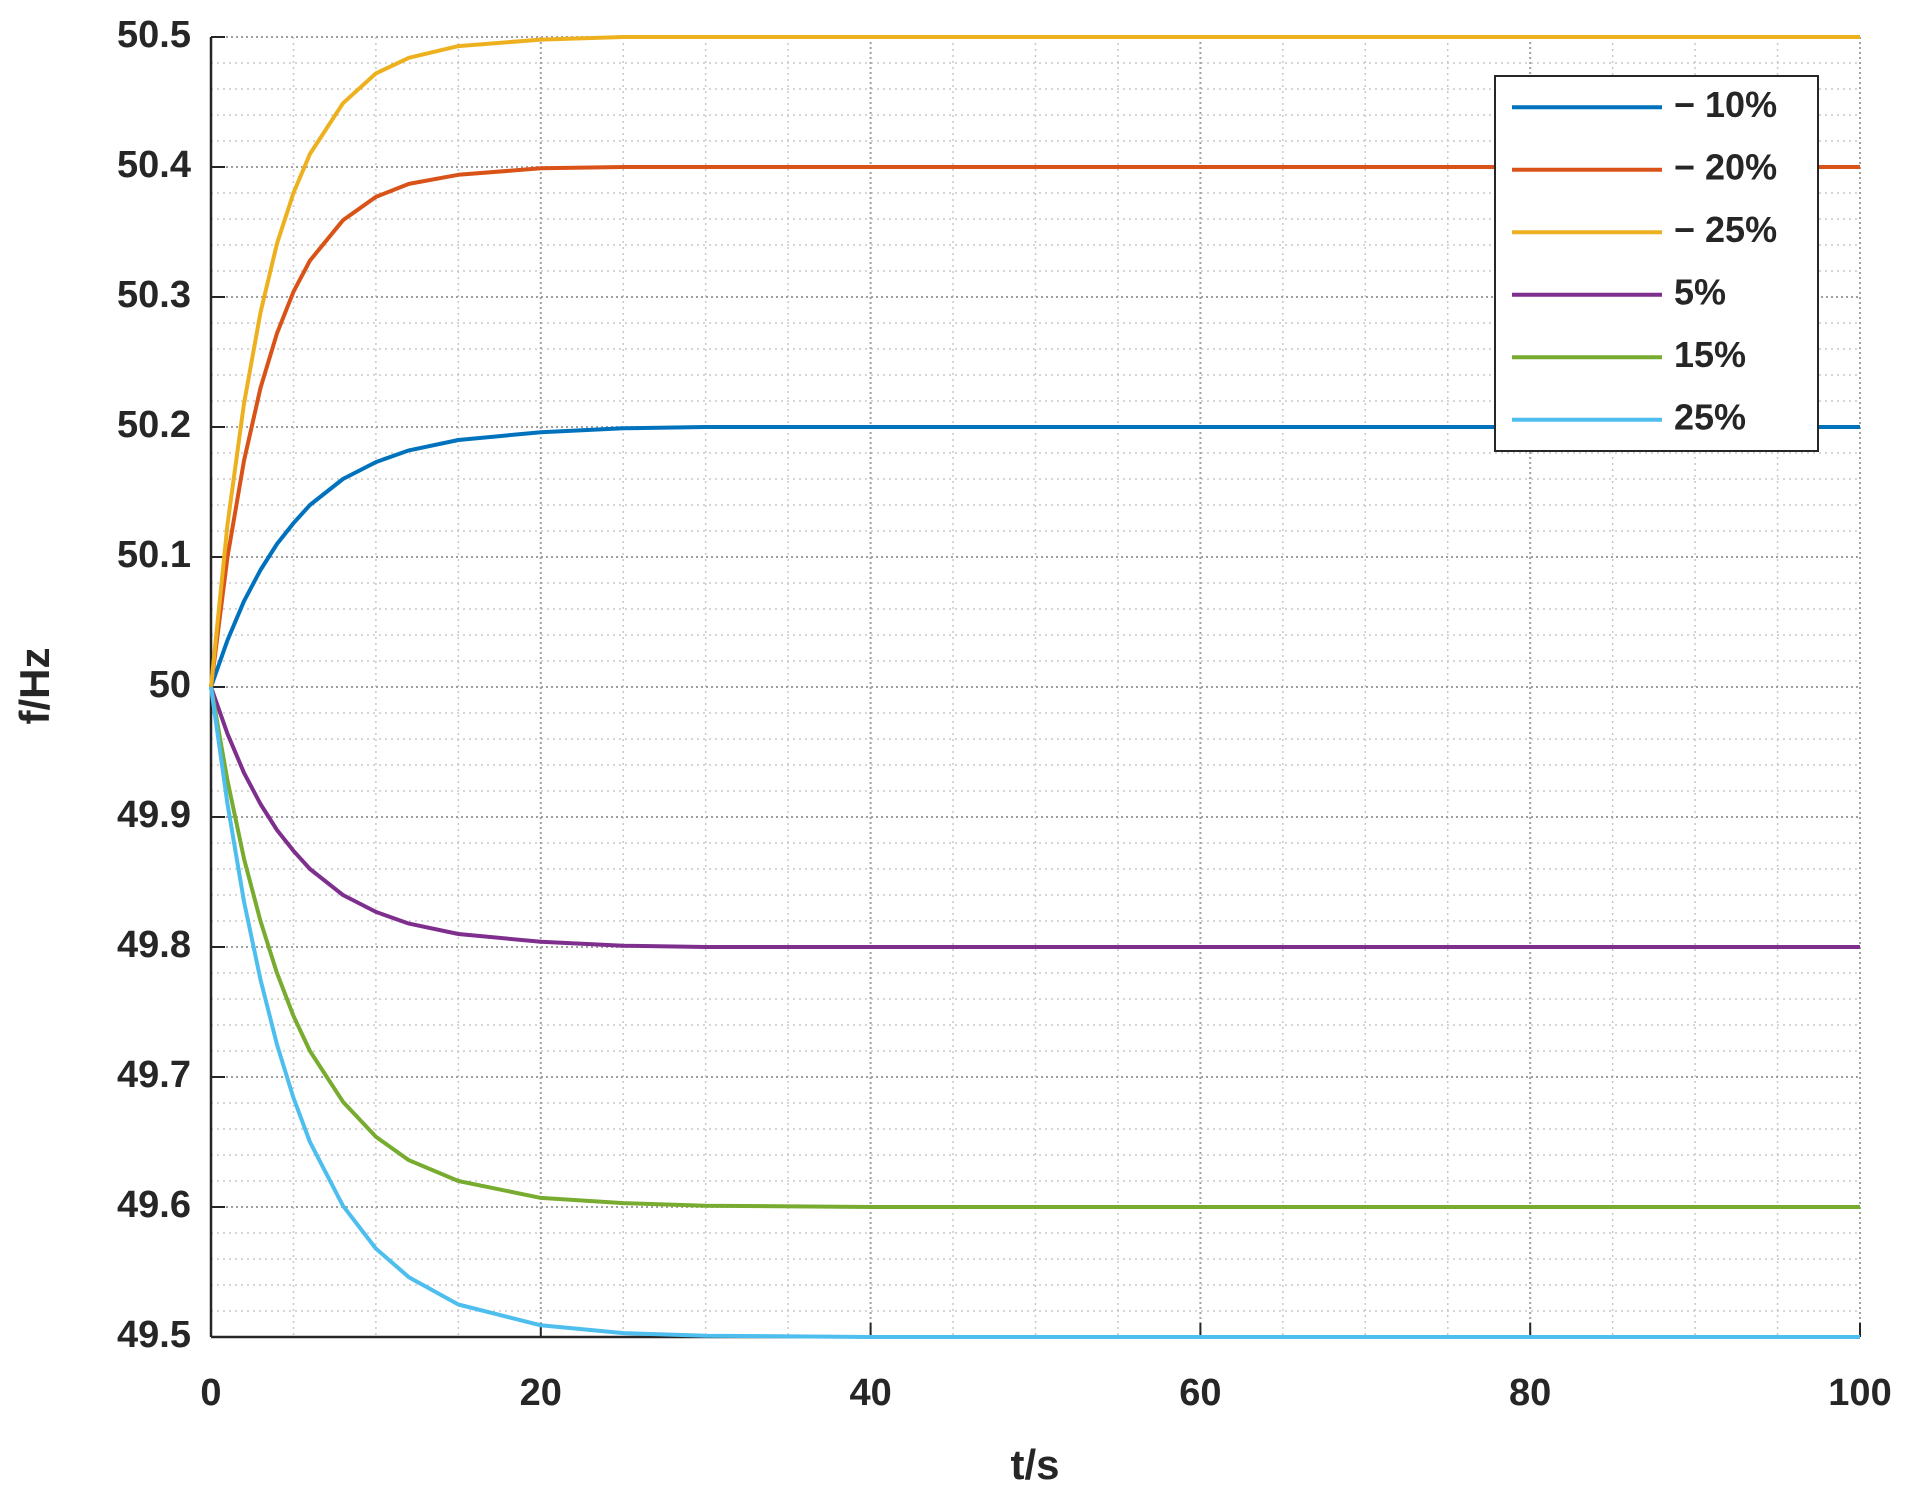  I want to click on y-tick-label: 50.2, so click(154, 425).